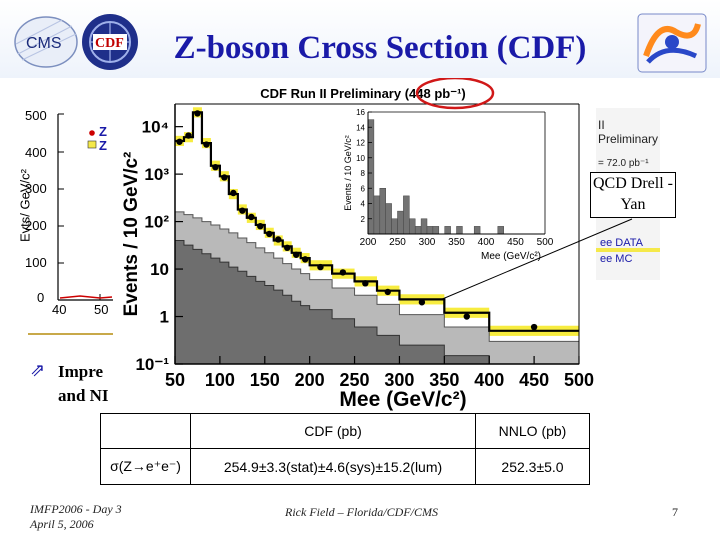 The width and height of the screenshot is (720, 540). What do you see at coordinates (220, 380) in the screenshot?
I see `main-xtick-label: 100` at bounding box center [220, 380].